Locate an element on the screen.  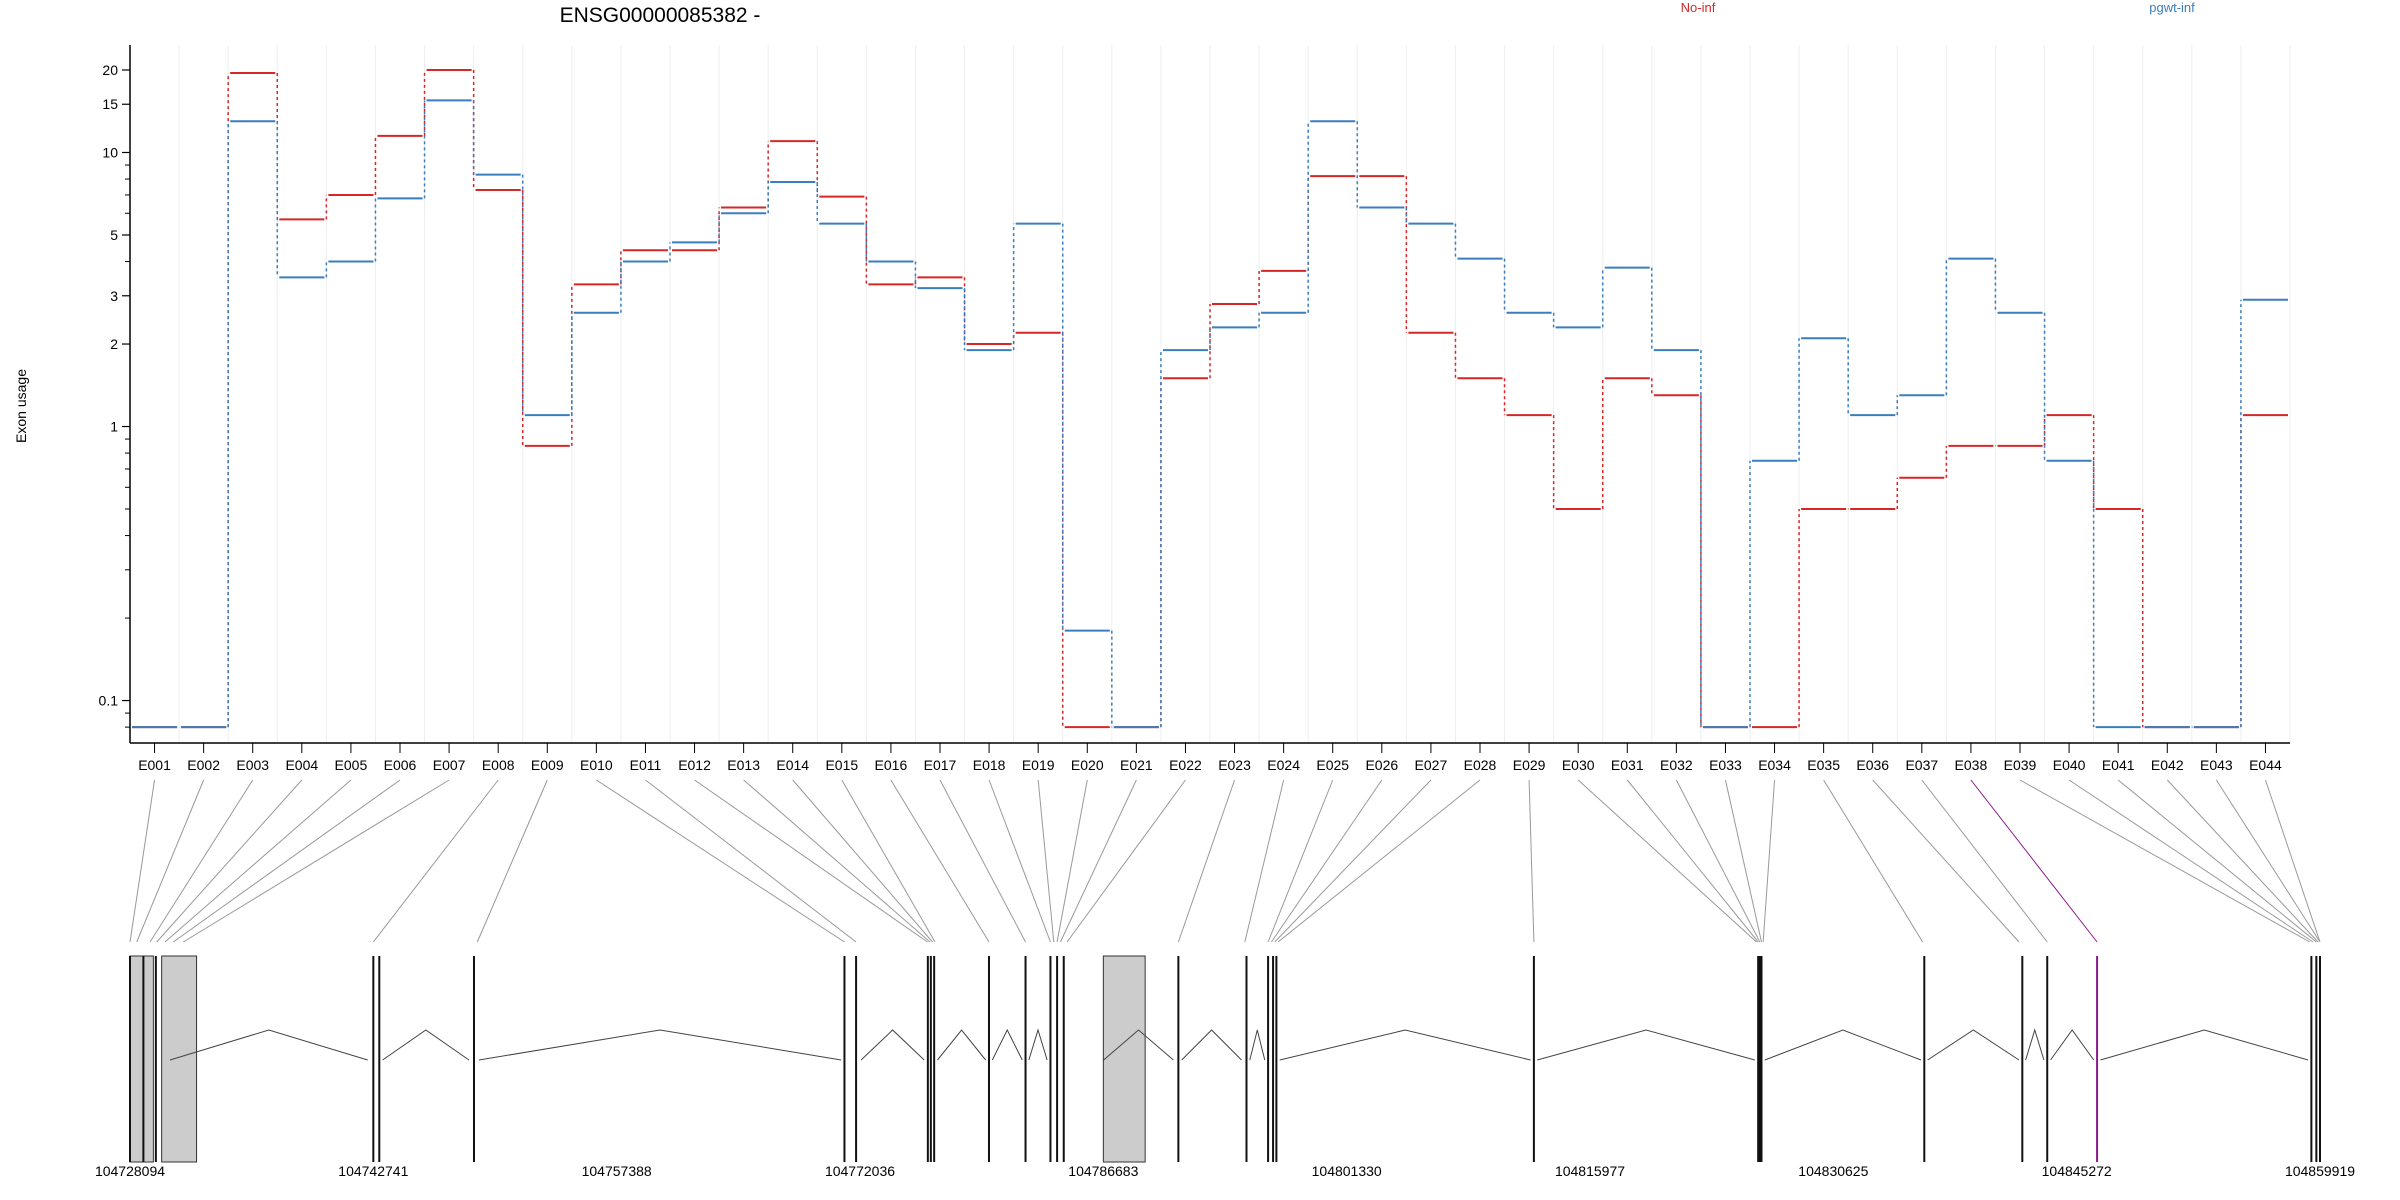
legend-label-no-inf: No-inf is located at coordinates (1698, 7).